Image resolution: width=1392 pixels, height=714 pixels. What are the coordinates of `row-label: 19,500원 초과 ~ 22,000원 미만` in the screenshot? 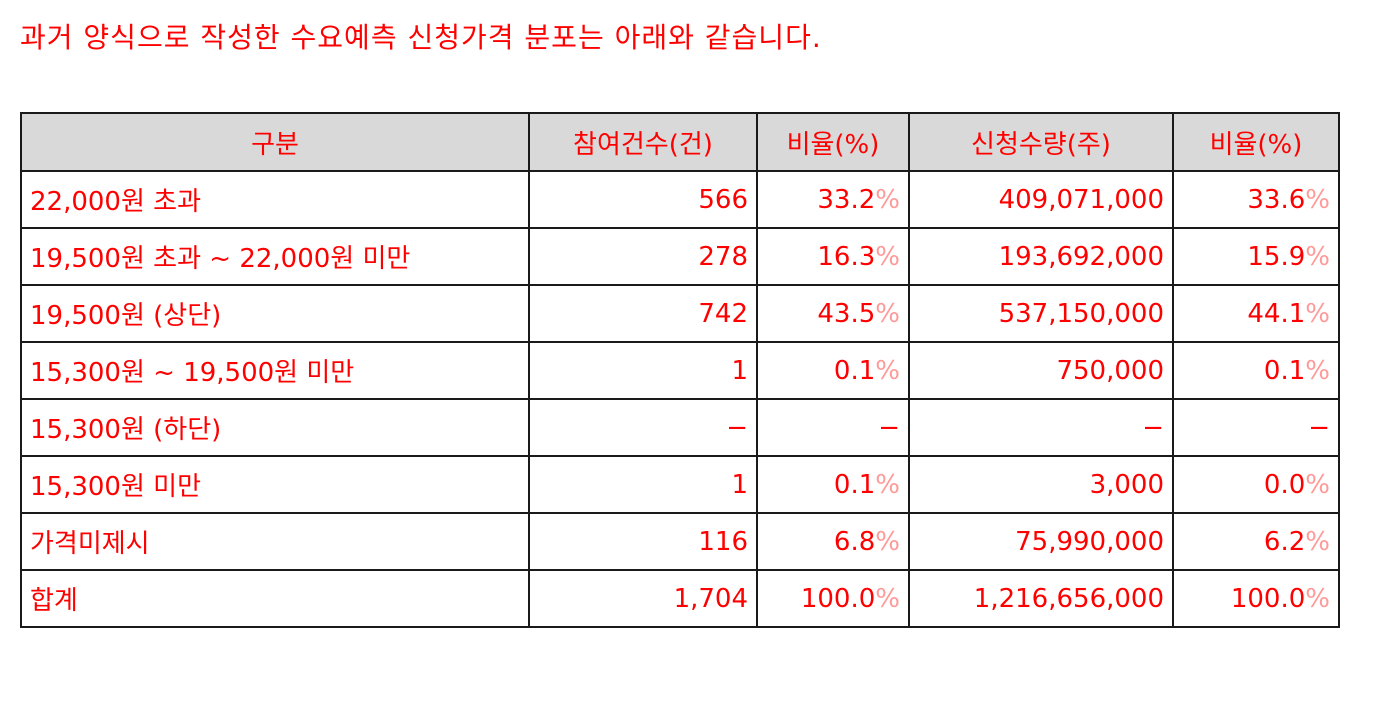 It's located at (275, 256).